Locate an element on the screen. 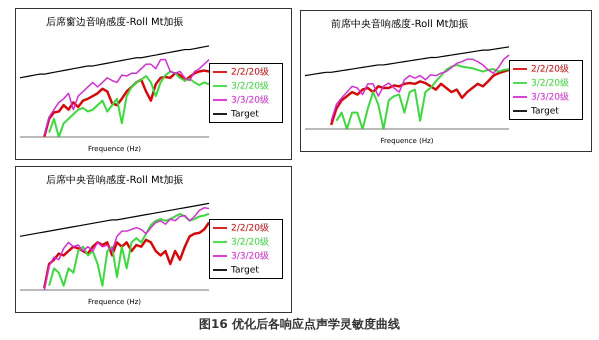  chart-title: 后席中央音响感度-Roll Mt加振 is located at coordinates (115, 180).